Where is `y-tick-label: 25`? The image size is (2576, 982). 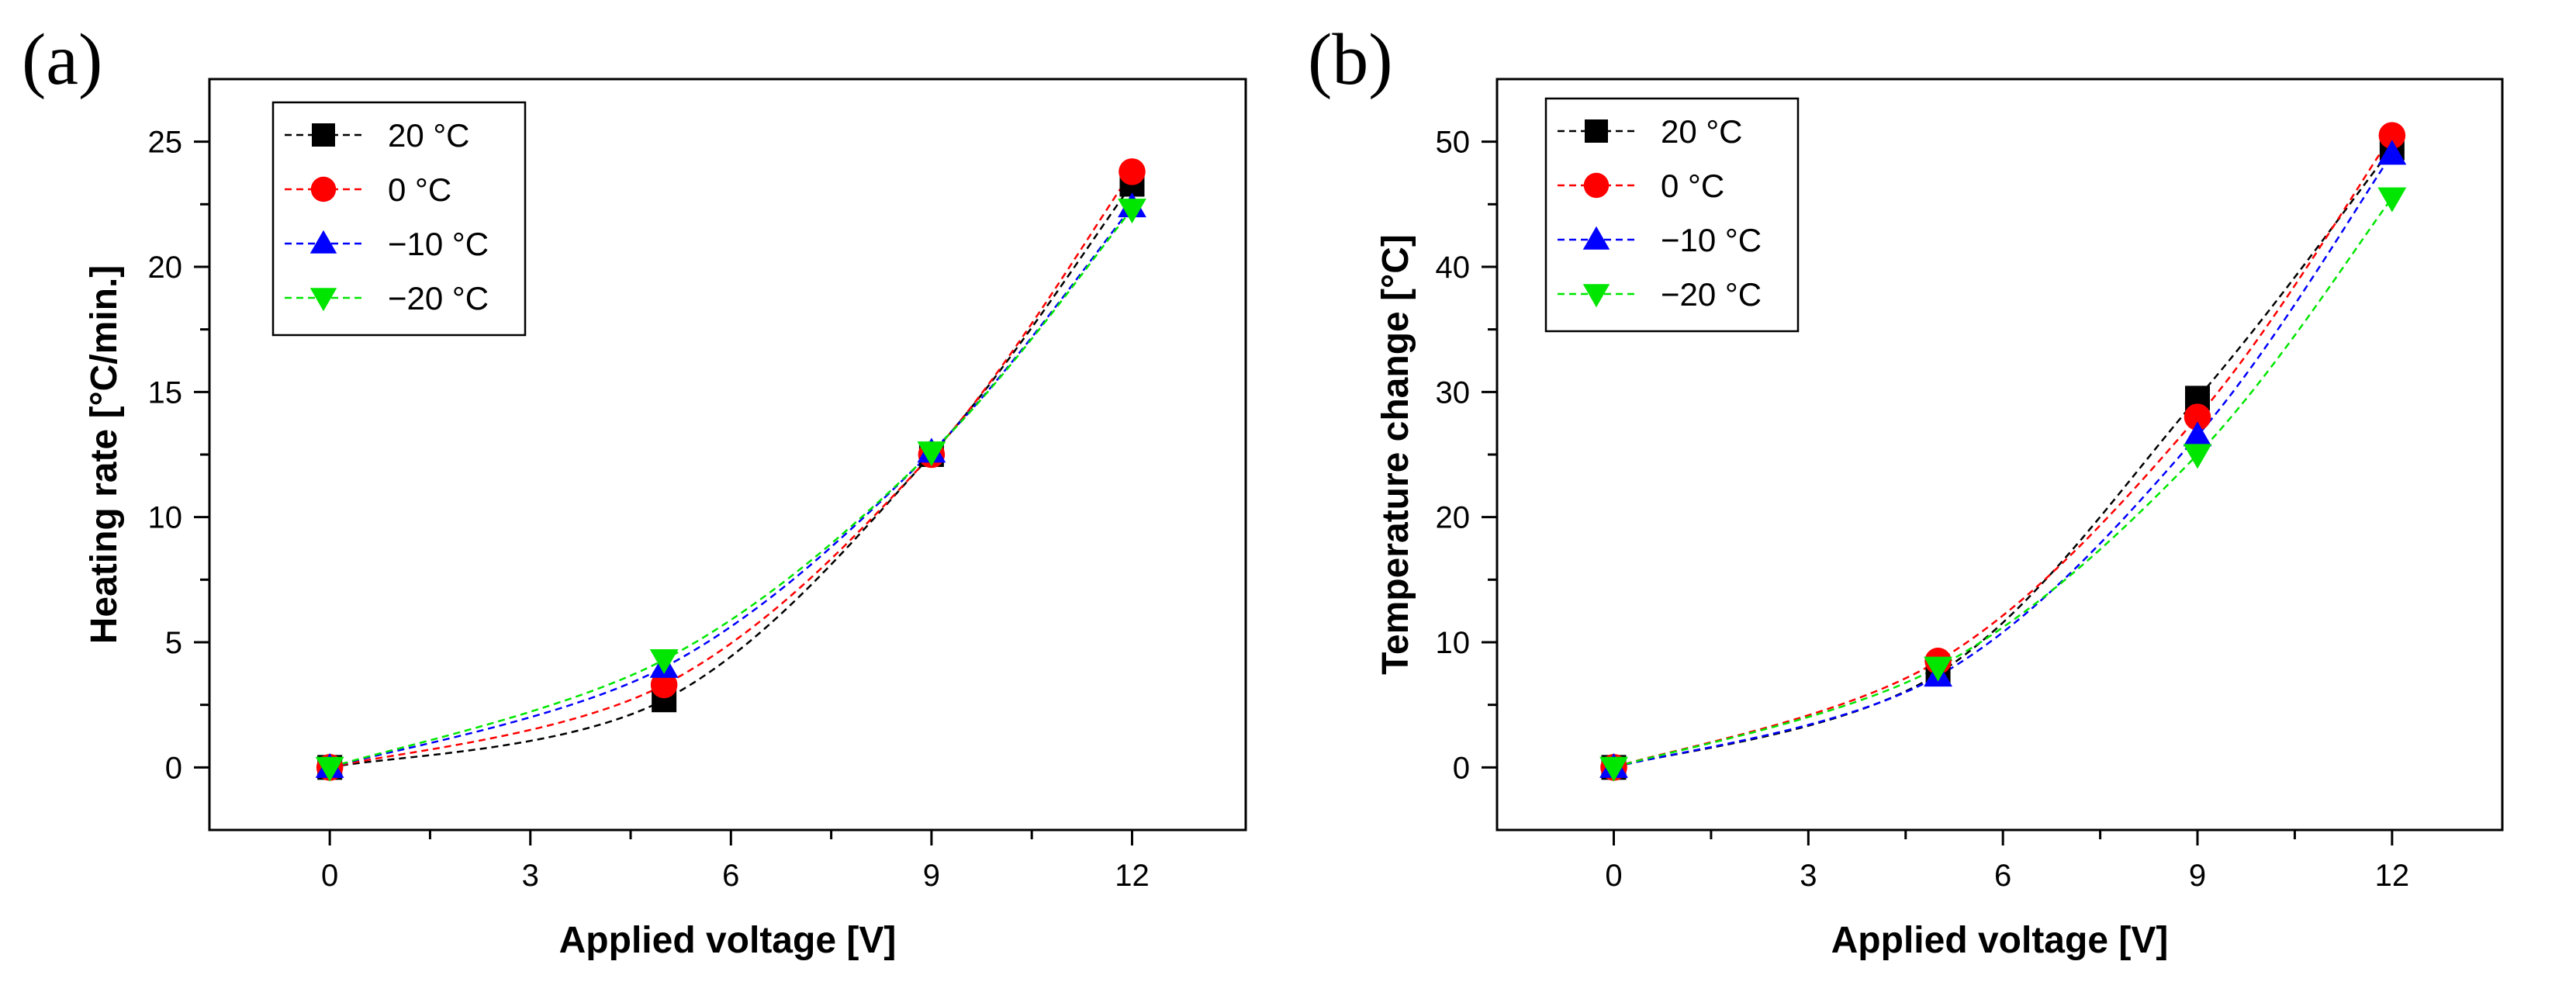 y-tick-label: 25 is located at coordinates (165, 143).